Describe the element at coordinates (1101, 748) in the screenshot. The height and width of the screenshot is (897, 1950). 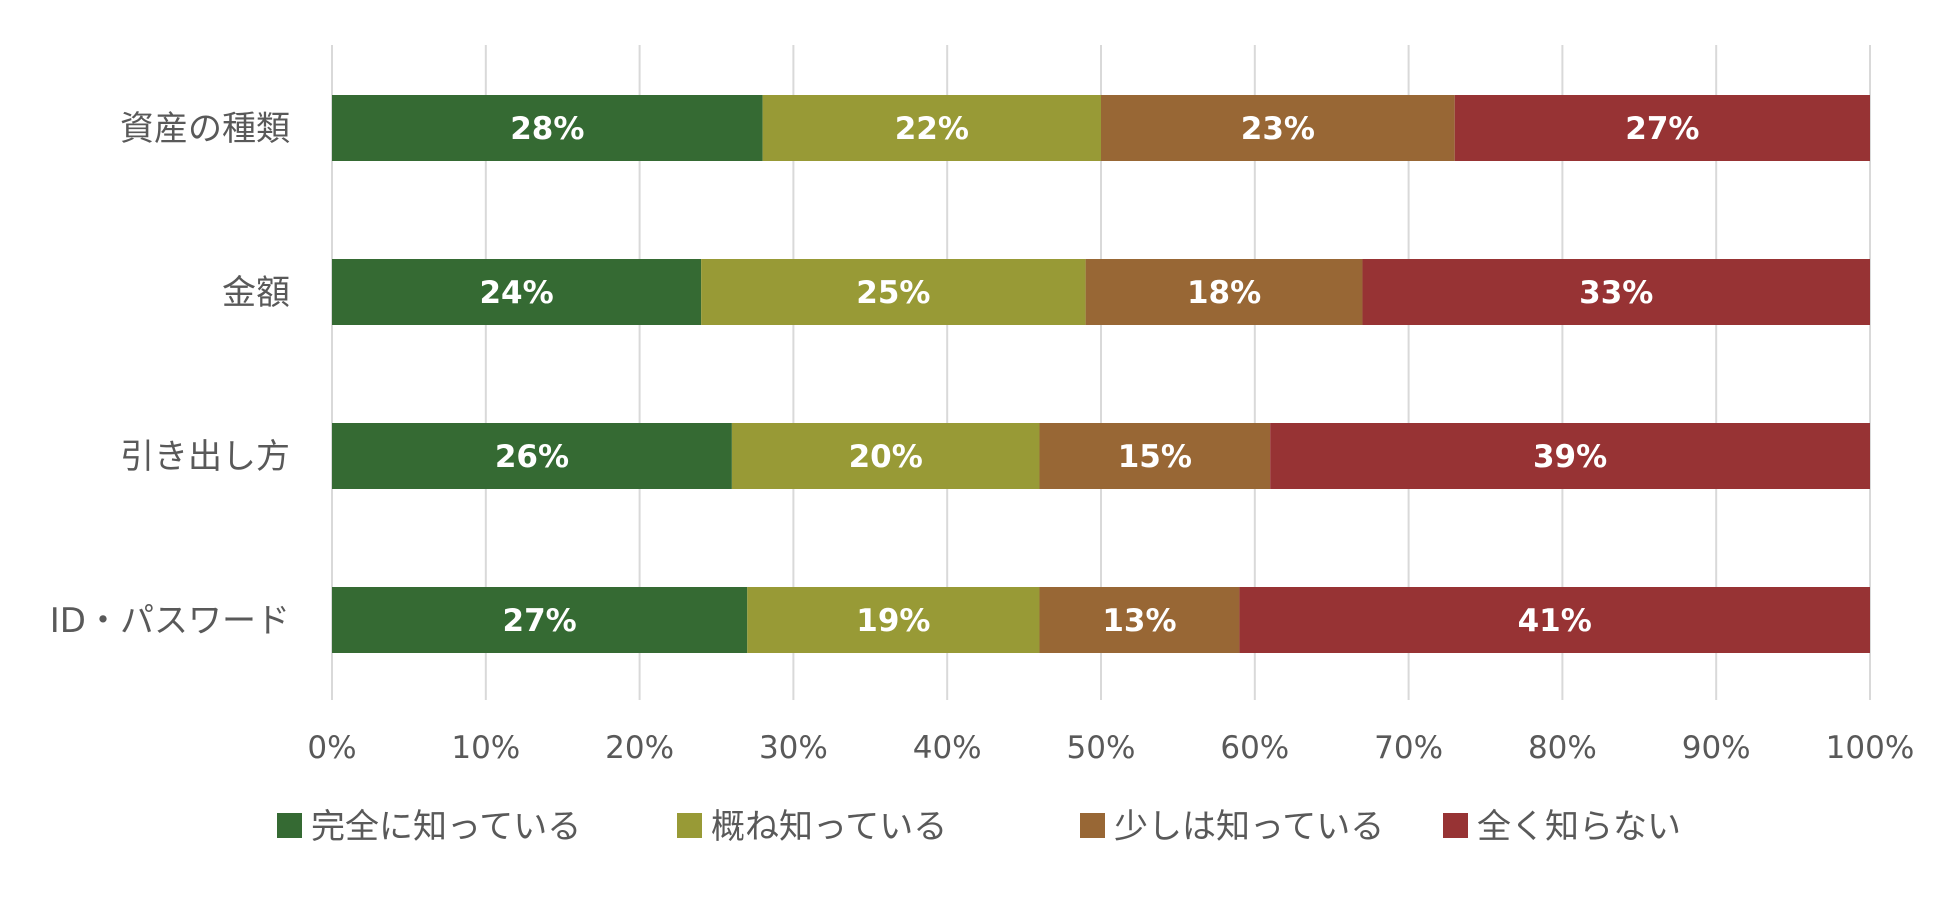
I see `x-tick-label: 50%` at that location.